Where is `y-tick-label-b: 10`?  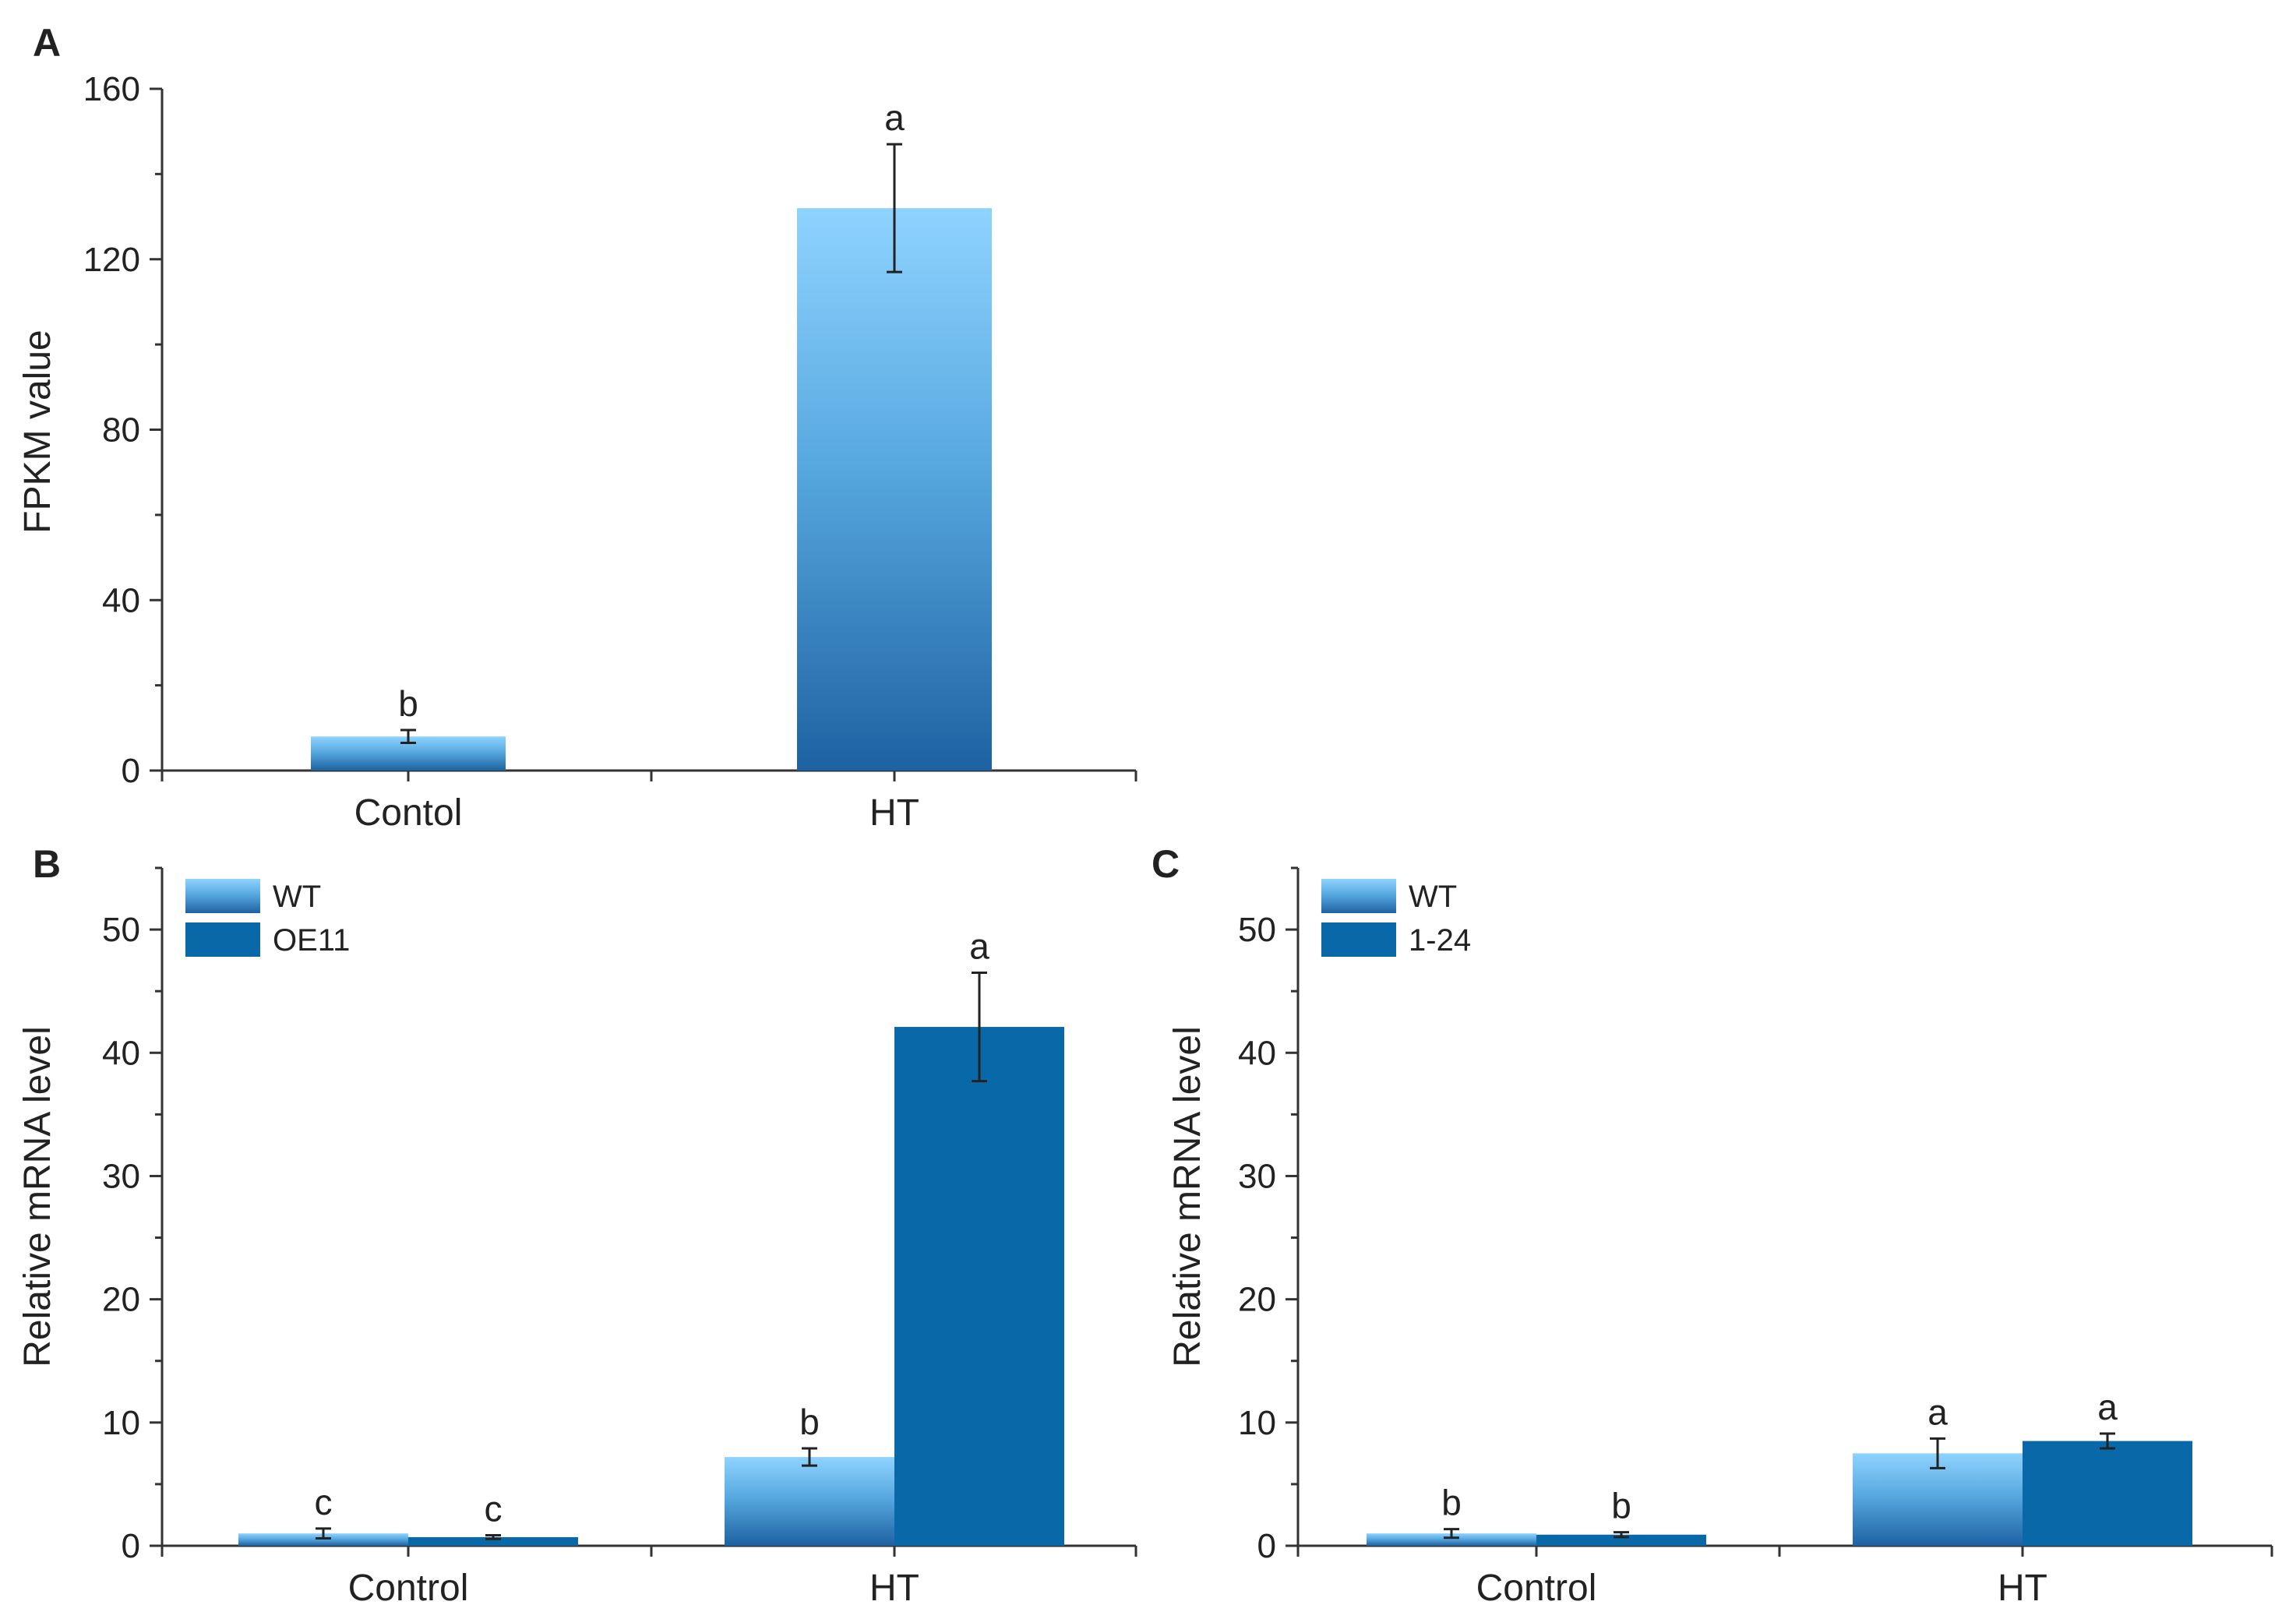
y-tick-label-b: 10 is located at coordinates (121, 1423).